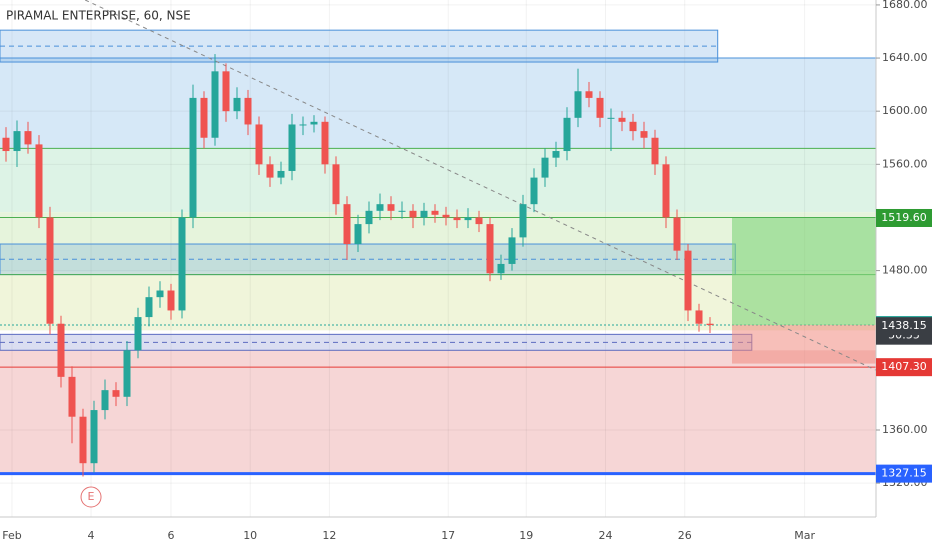  What do you see at coordinates (804, 271) in the screenshot?
I see `position-target` at bounding box center [804, 271].